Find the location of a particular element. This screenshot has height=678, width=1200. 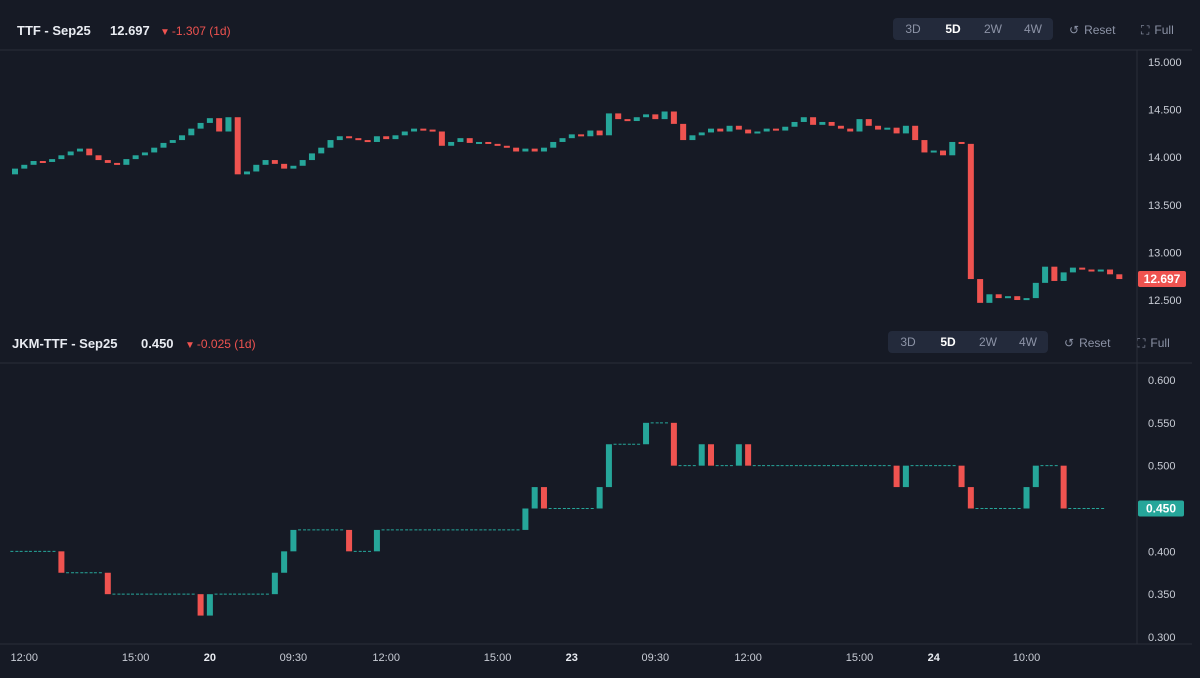

bottom-range-2w: 2W is located at coordinates (988, 342).